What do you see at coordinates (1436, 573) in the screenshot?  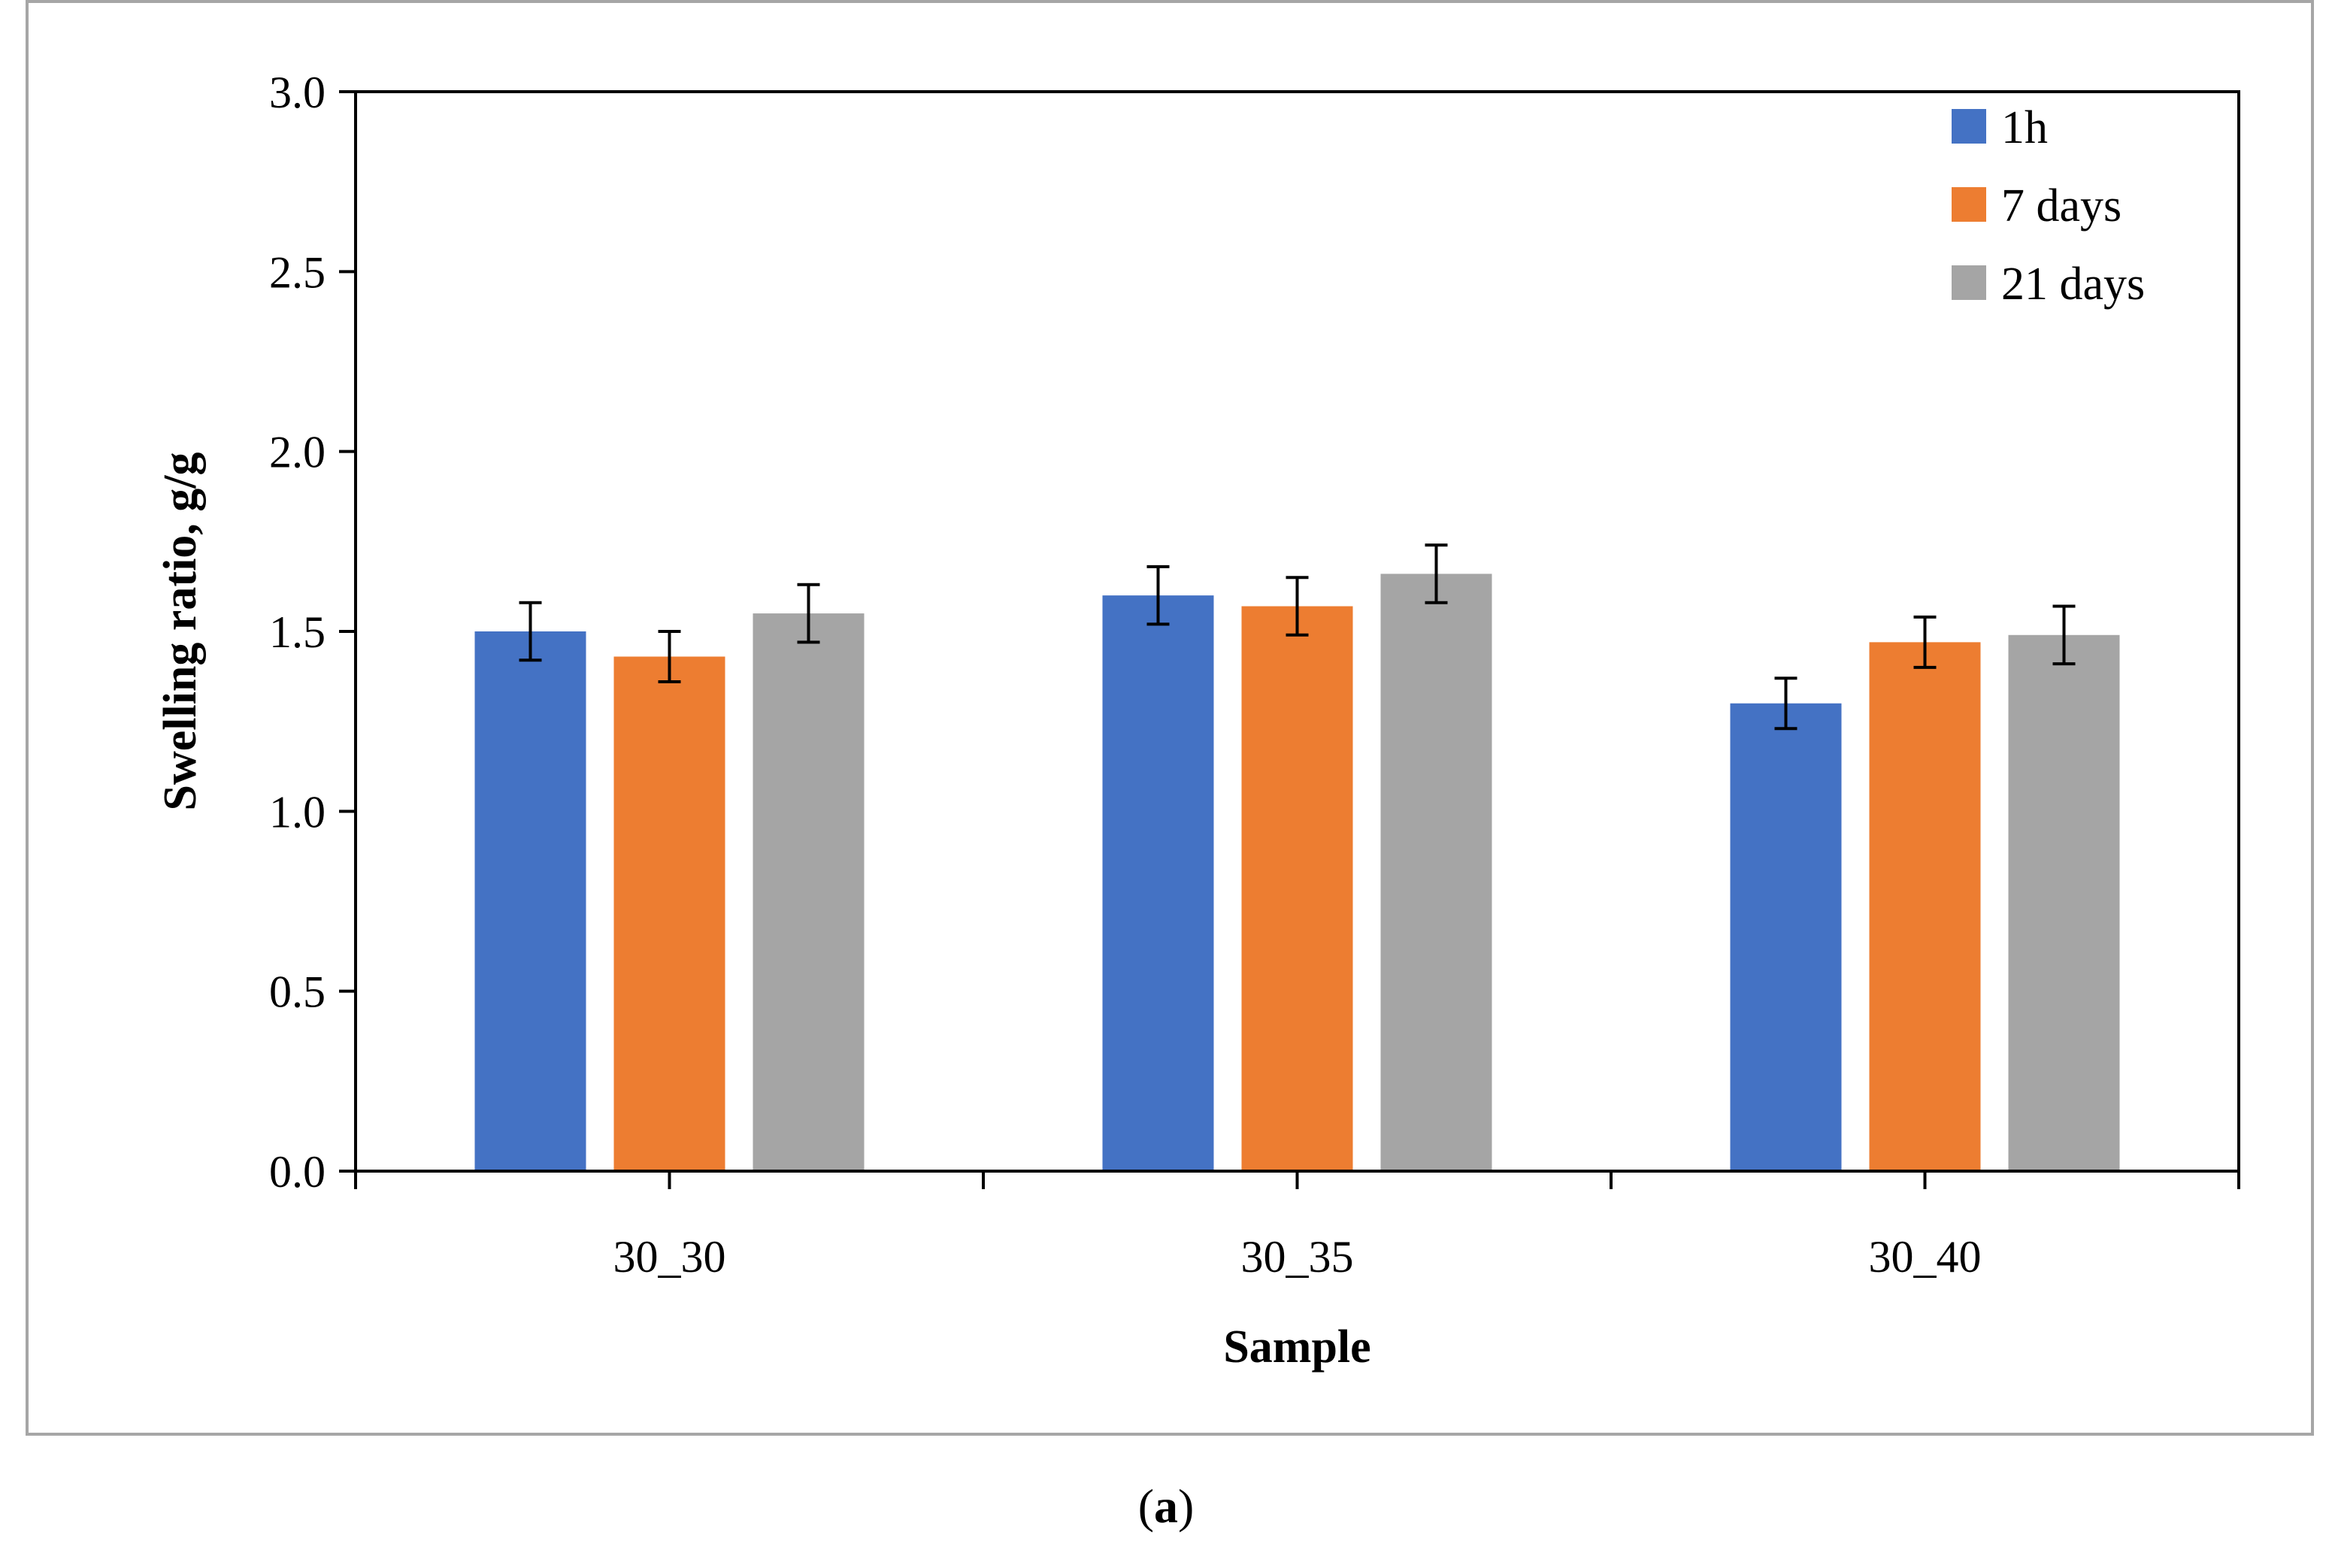 I see `error-bar-30_35-21-days` at bounding box center [1436, 573].